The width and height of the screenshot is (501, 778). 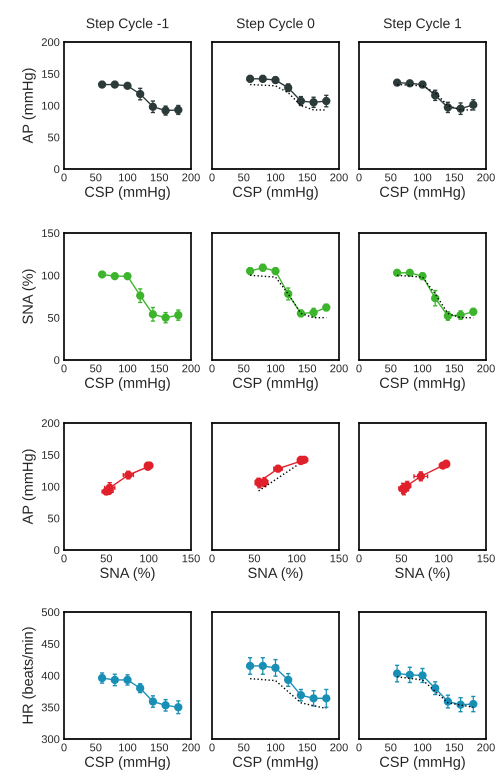 What do you see at coordinates (29, 486) in the screenshot?
I see `y-axis-title: AP (mmHg)` at bounding box center [29, 486].